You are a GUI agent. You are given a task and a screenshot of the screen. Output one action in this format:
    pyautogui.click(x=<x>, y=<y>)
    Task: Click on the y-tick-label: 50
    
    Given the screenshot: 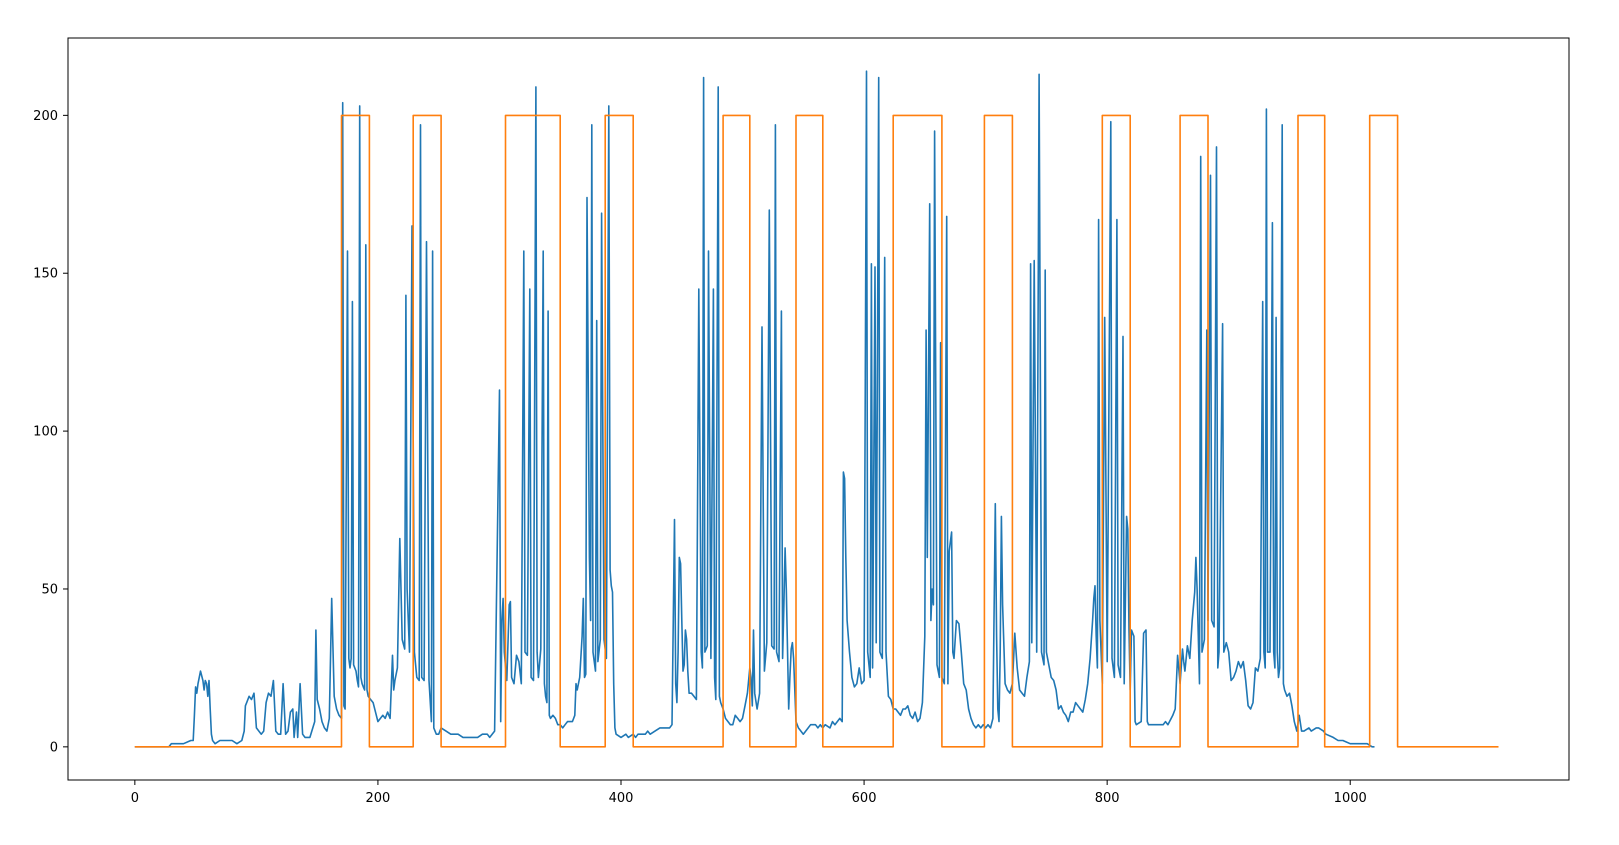 What is the action you would take?
    pyautogui.click(x=49, y=589)
    